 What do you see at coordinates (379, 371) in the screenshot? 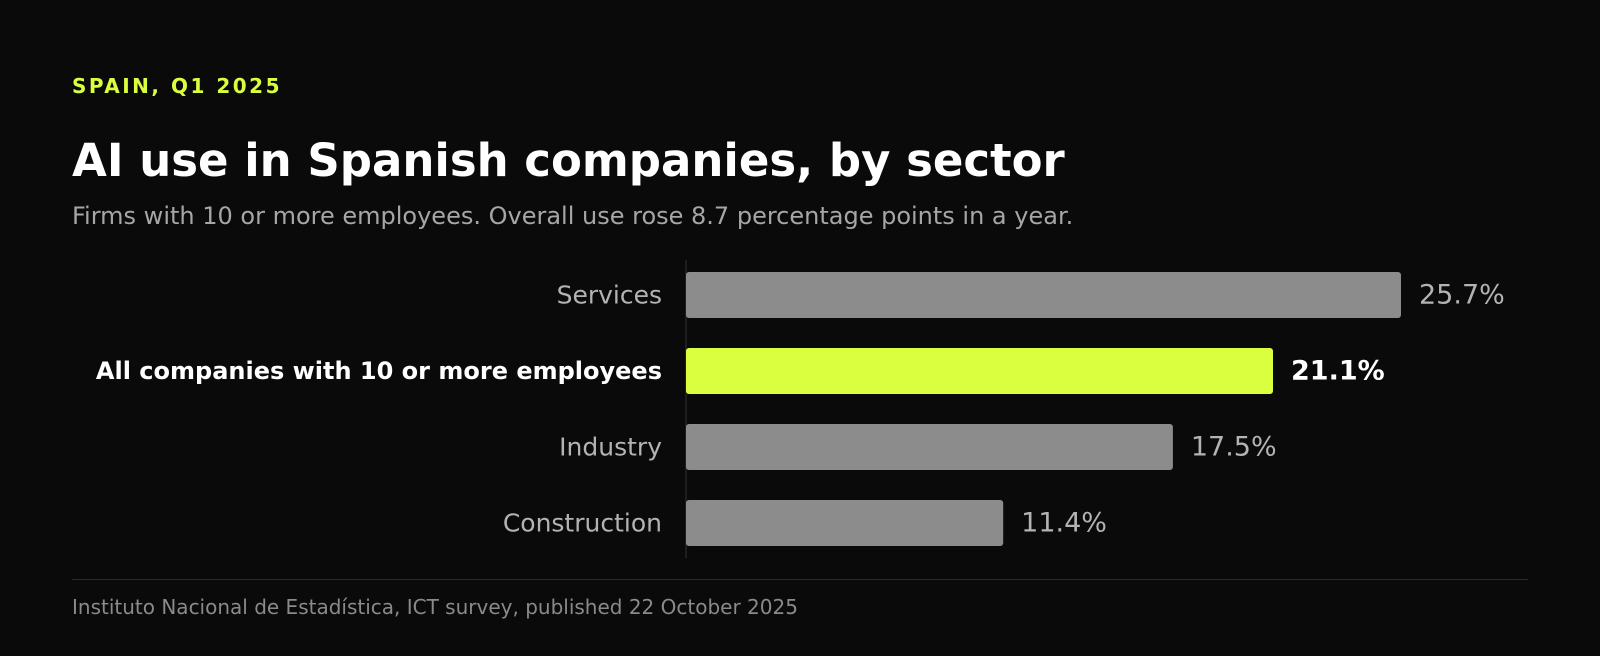
I see `category-label: All companies with 10 or more employees` at bounding box center [379, 371].